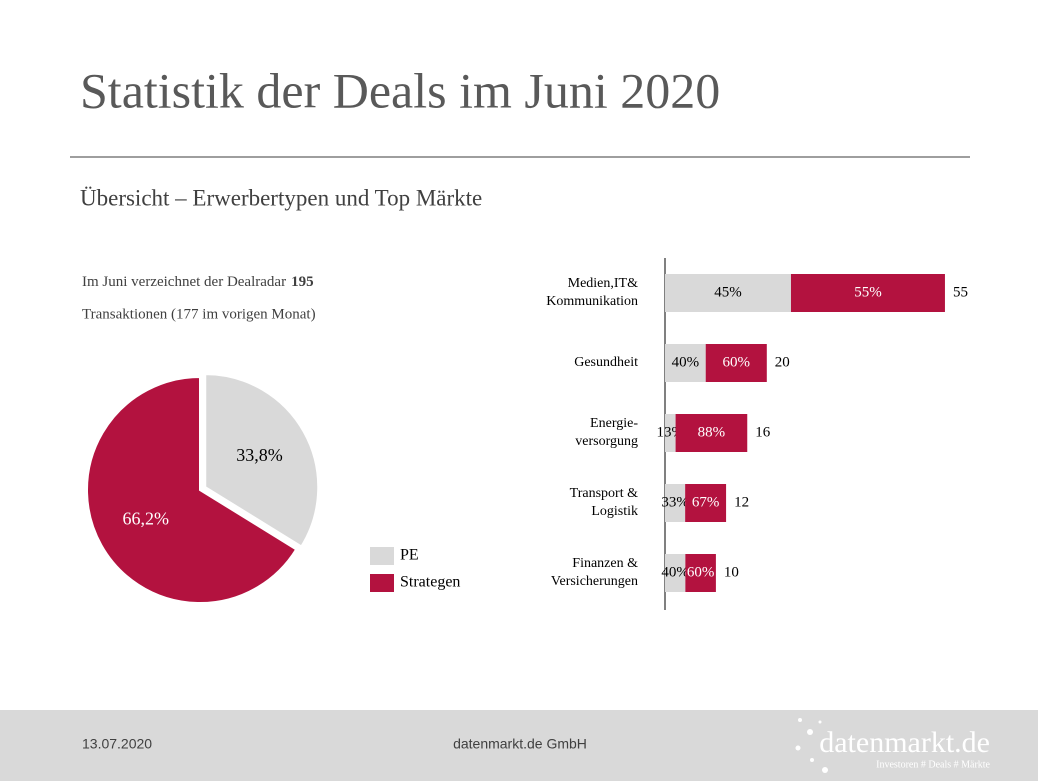  What do you see at coordinates (281, 197) in the screenshot?
I see `subtitle: Übersicht – Erwerbertypen und Top Märkte` at bounding box center [281, 197].